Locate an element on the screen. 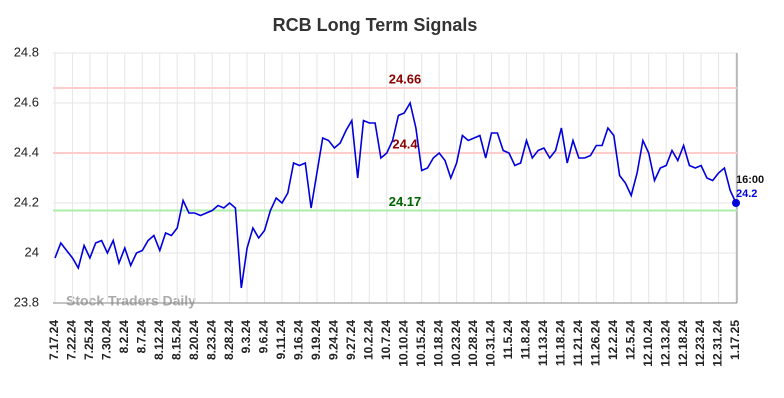 The image size is (784, 398). x-tick-label: 11.26.24 is located at coordinates (595, 343).